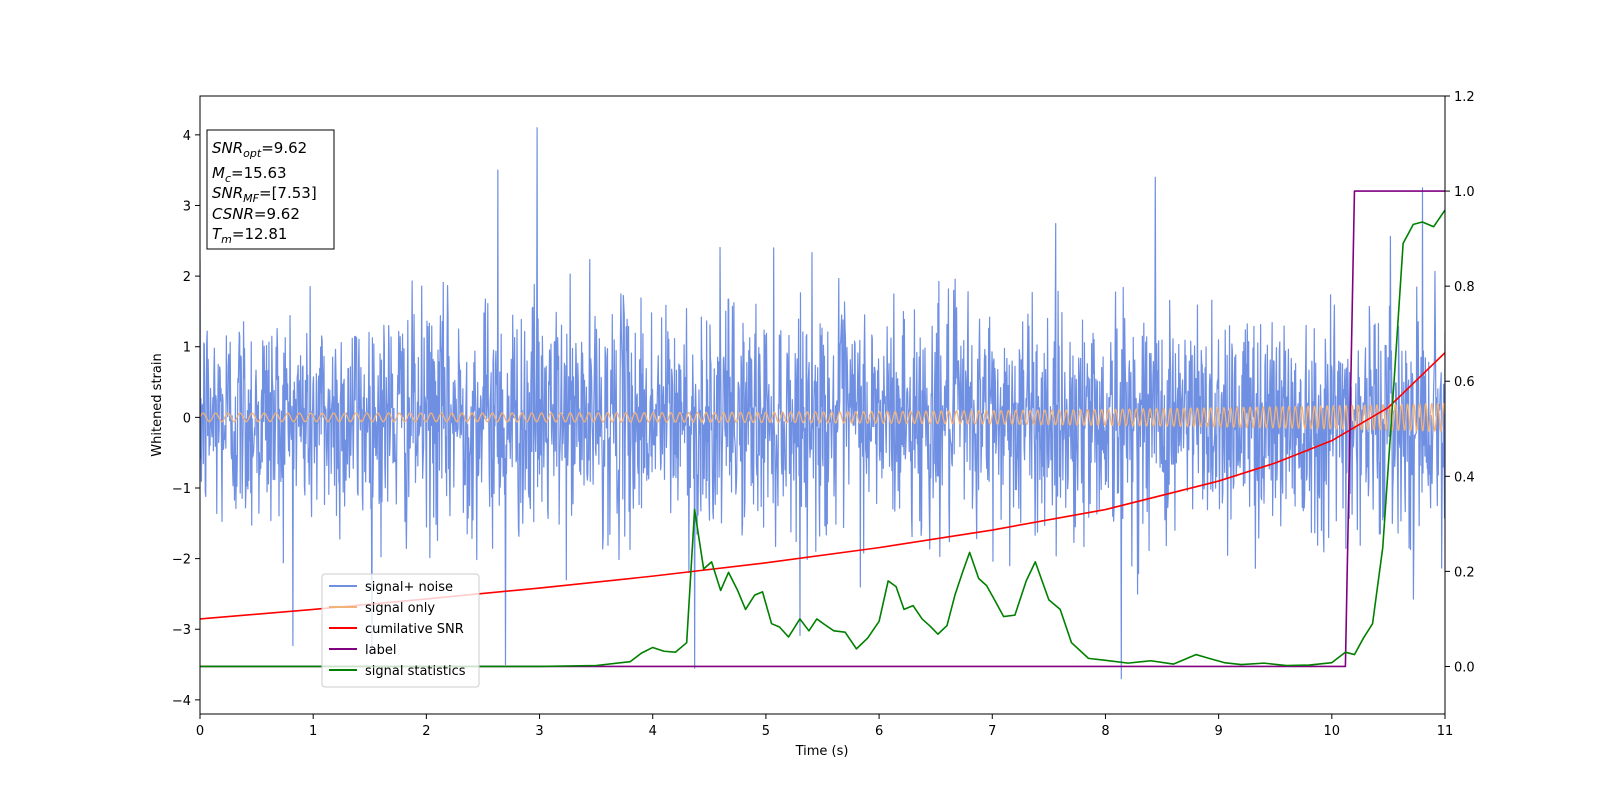 This screenshot has width=1600, height=804. Describe the element at coordinates (181, 630) in the screenshot. I see `y-left-tick-label: −3` at that location.